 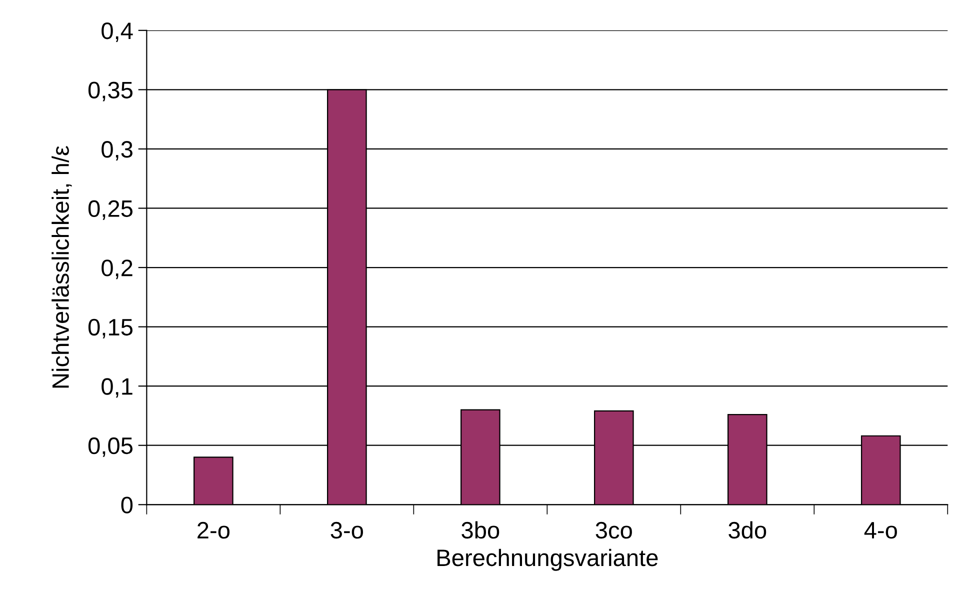 I want to click on x-tick-label: 2-o, so click(x=214, y=530).